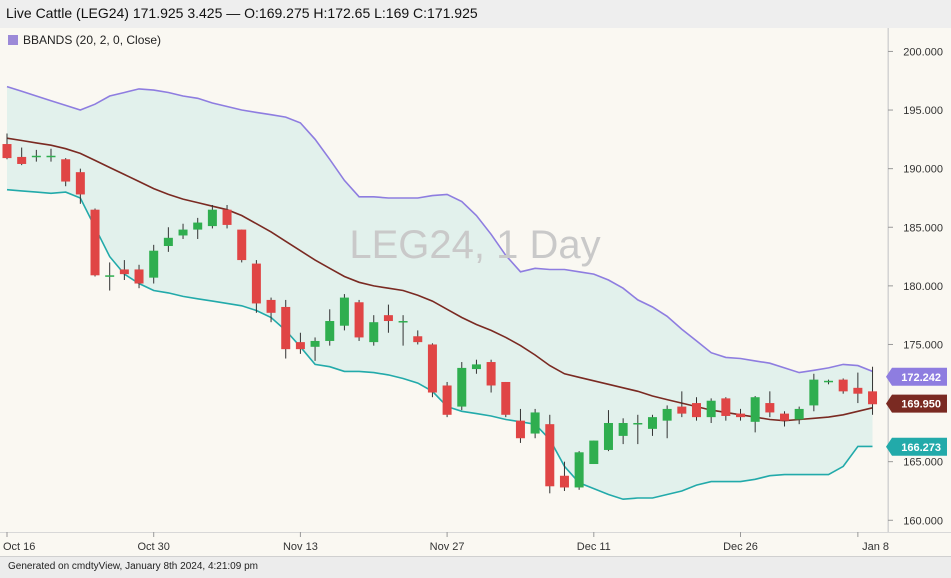  Describe the element at coordinates (923, 170) in the screenshot. I see `y-tick-label: 190.000` at that location.